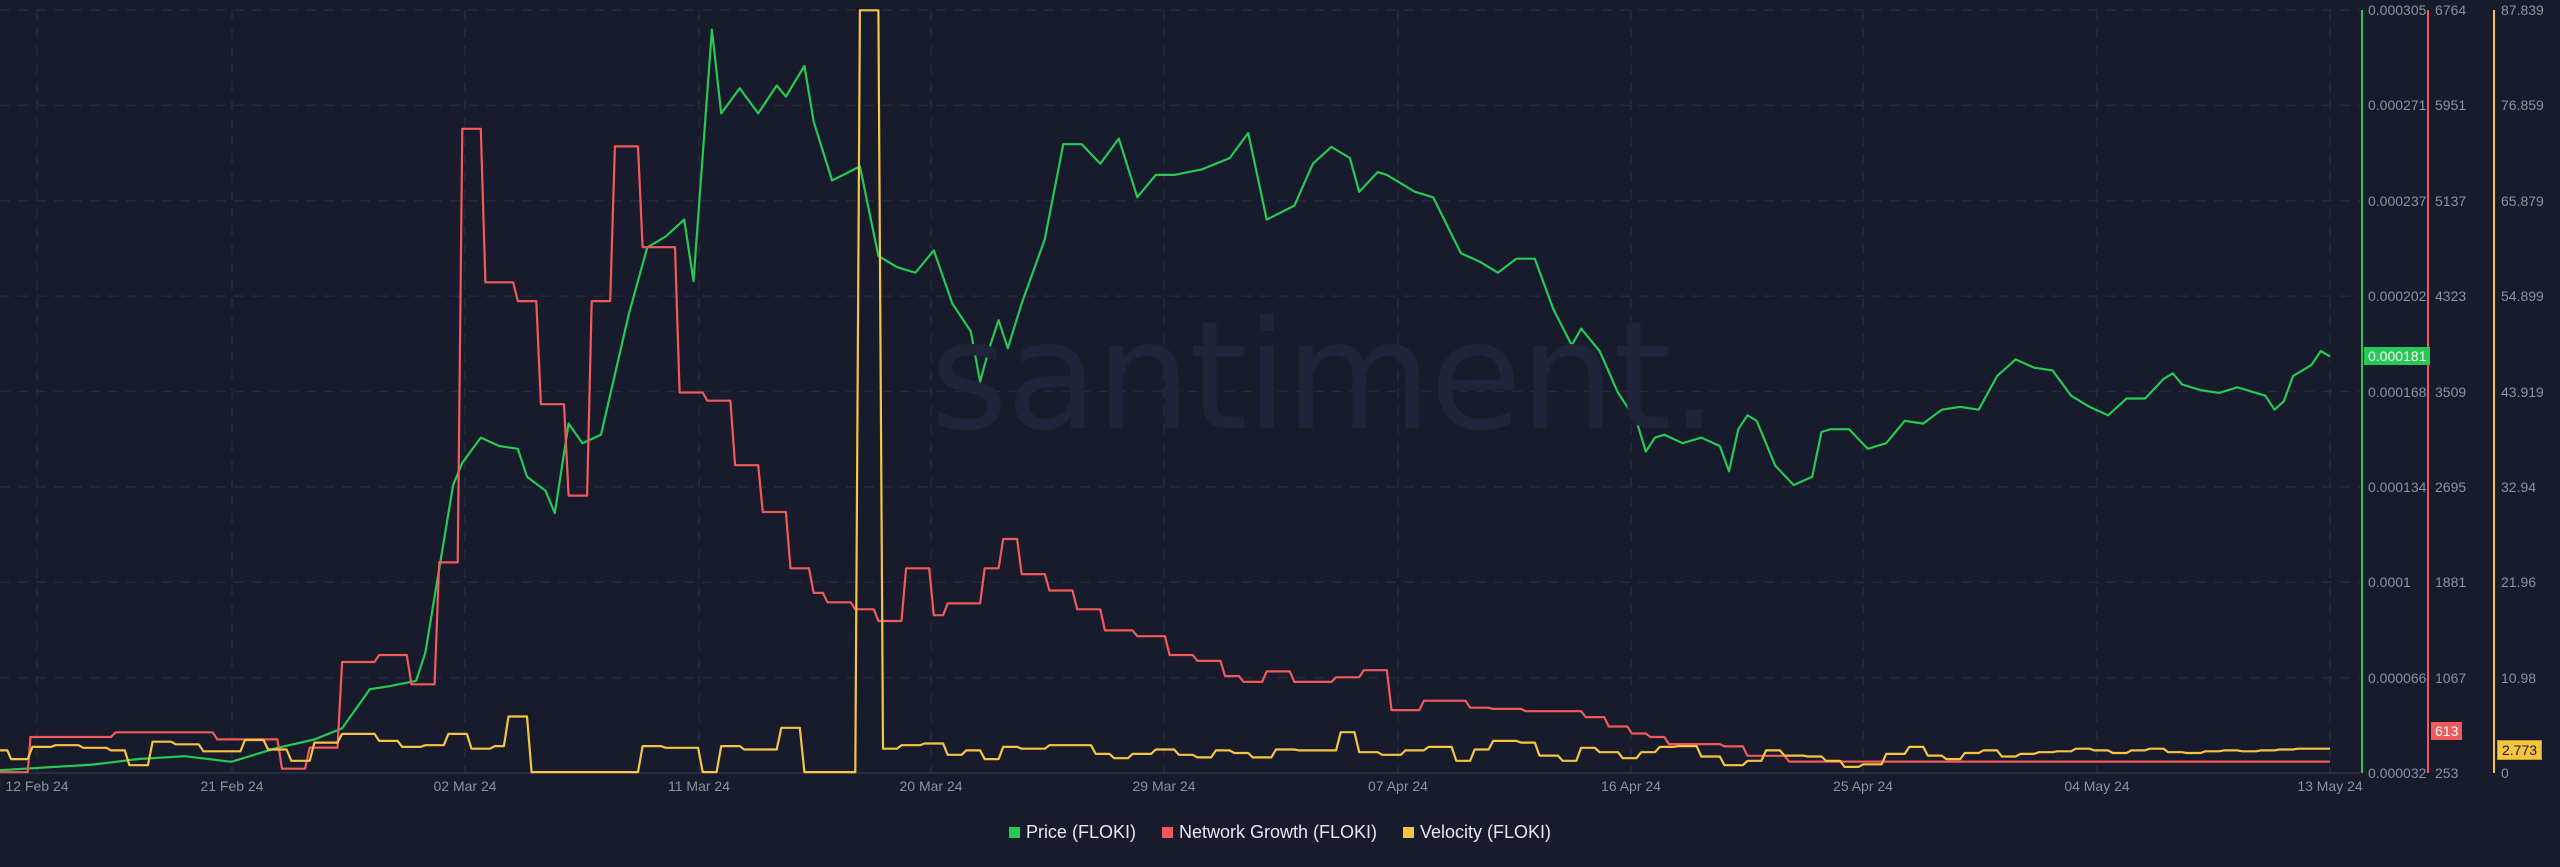 The height and width of the screenshot is (867, 2560). Describe the element at coordinates (2097, 786) in the screenshot. I see `x-tick-label: 04 May 24` at that location.